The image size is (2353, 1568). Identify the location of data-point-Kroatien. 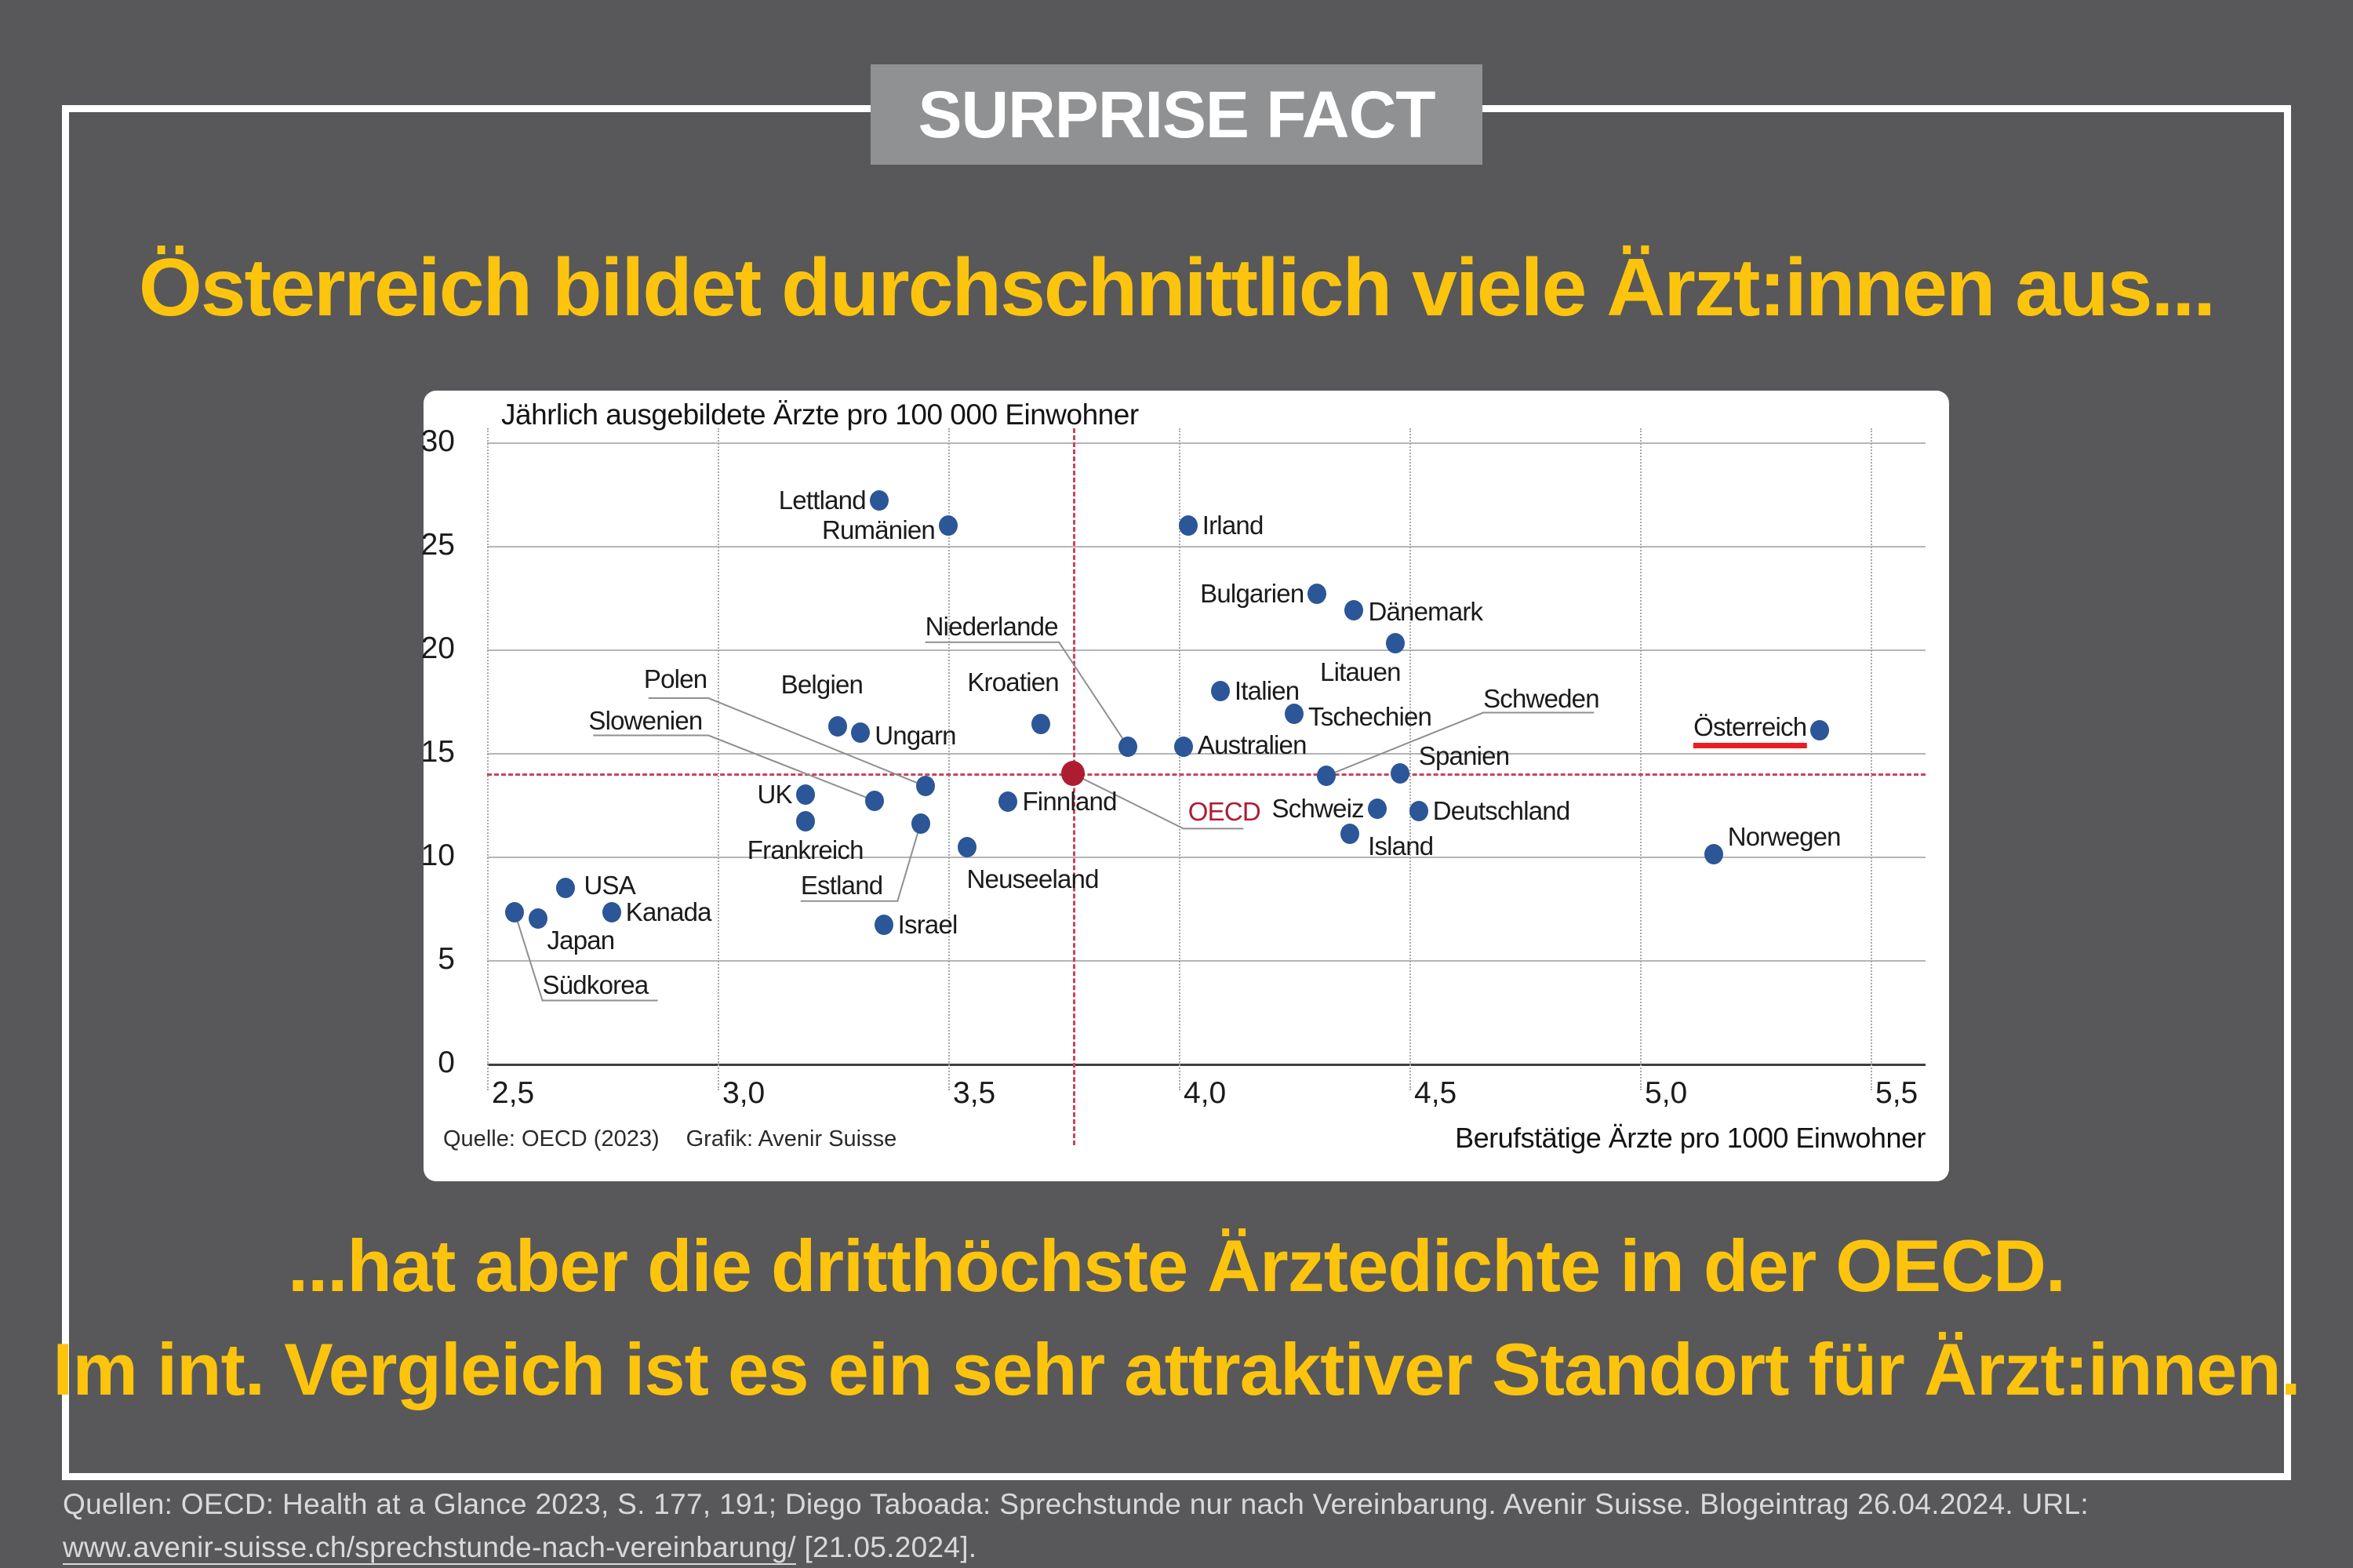
(1040, 724).